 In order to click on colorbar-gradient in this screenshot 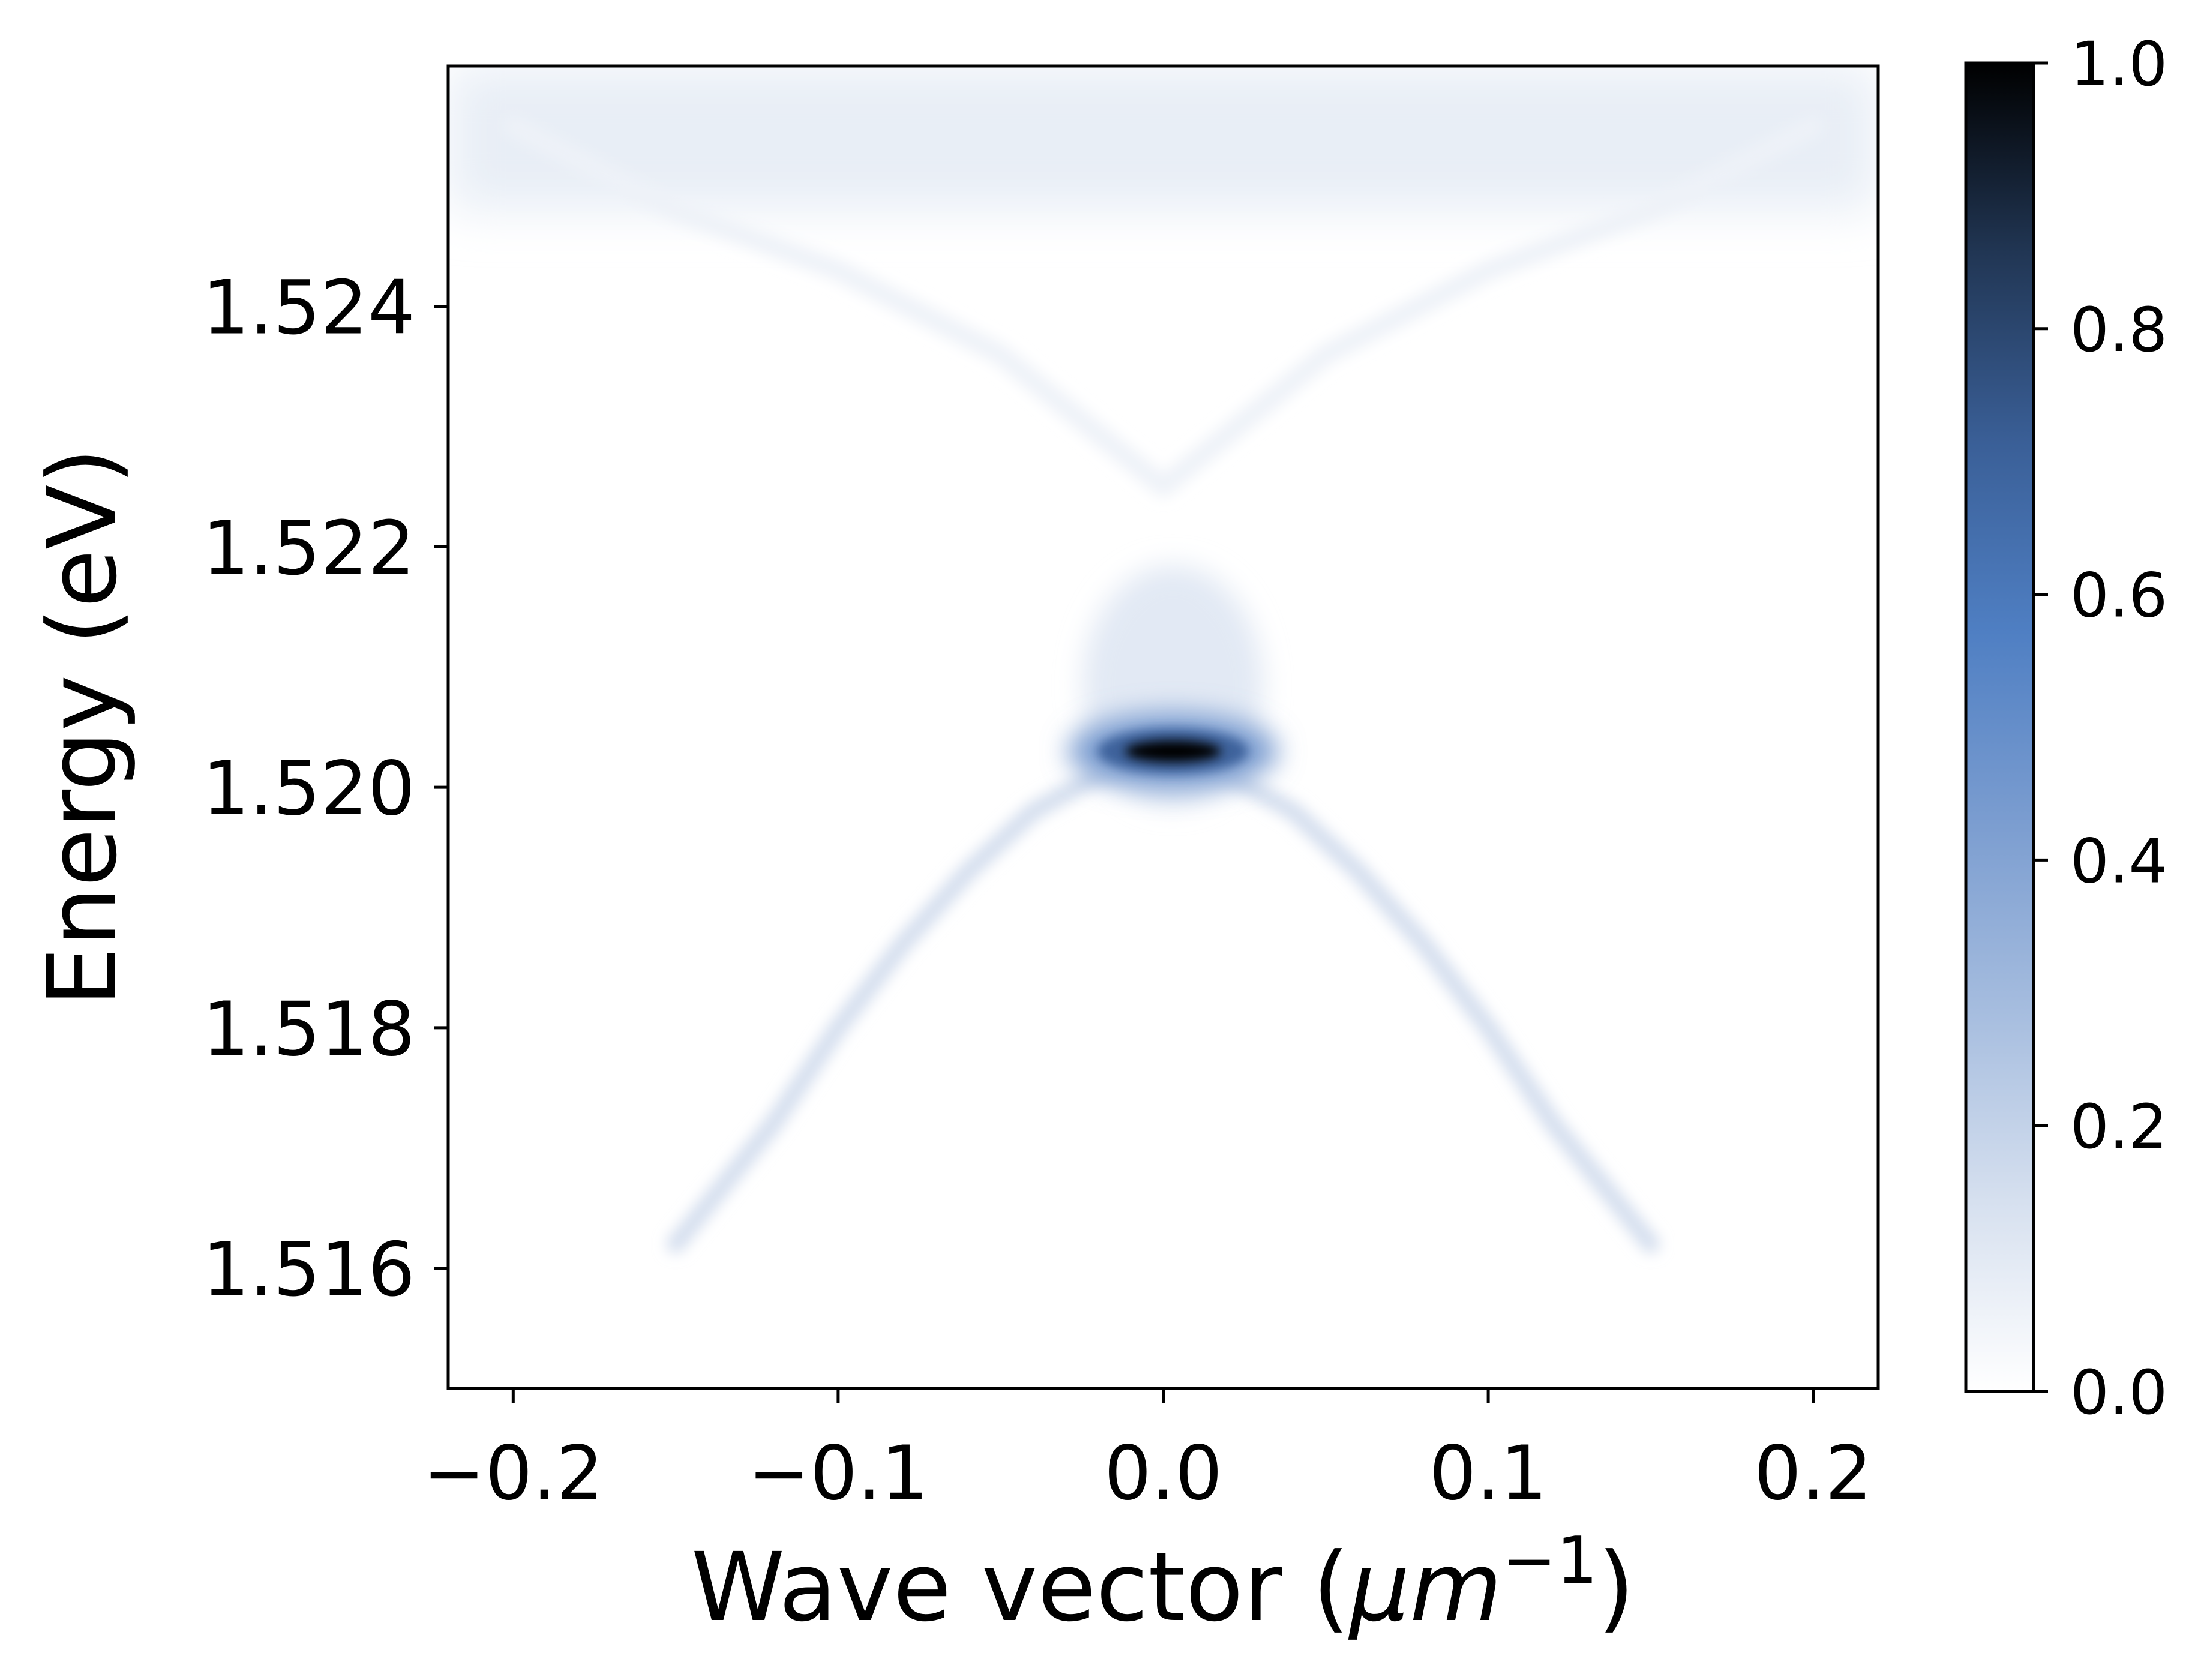, I will do `click(2000, 727)`.